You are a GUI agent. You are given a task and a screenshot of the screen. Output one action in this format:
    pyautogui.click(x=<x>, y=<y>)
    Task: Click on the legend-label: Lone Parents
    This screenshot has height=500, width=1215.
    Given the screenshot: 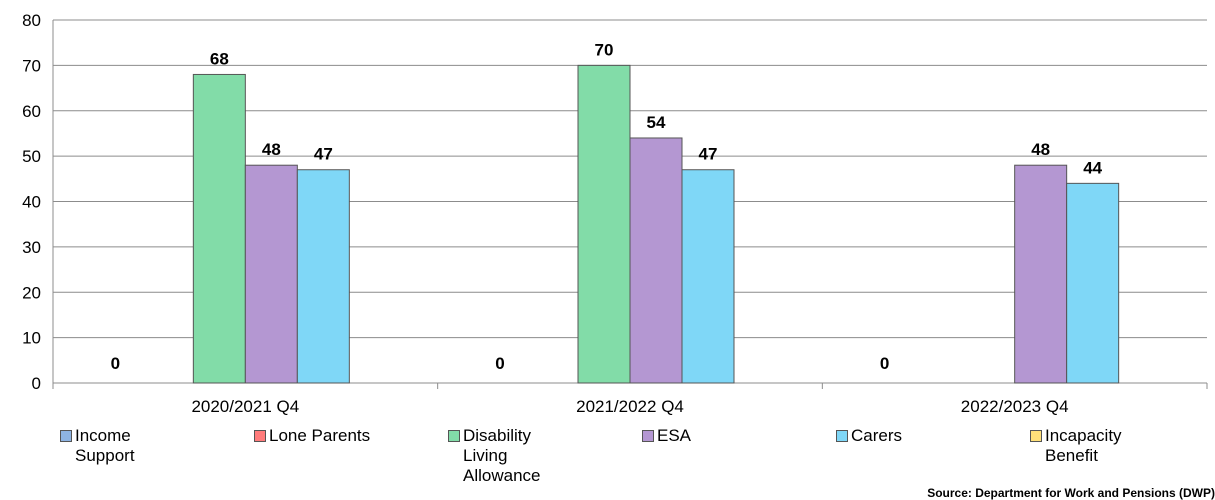 What is the action you would take?
    pyautogui.click(x=319, y=436)
    